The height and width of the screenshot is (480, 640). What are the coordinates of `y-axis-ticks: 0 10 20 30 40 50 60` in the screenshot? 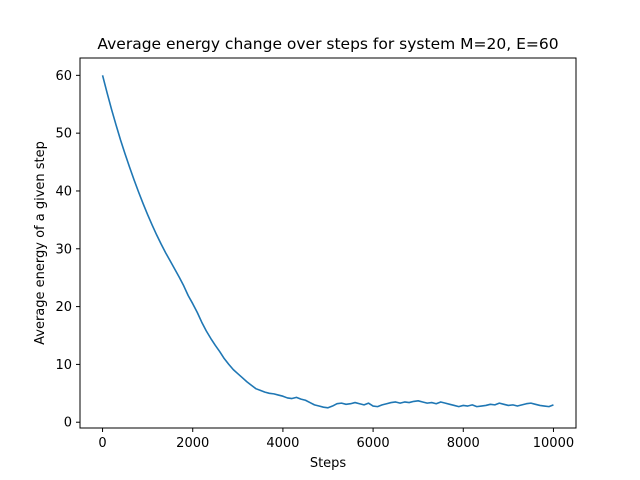 It's located at (67, 250).